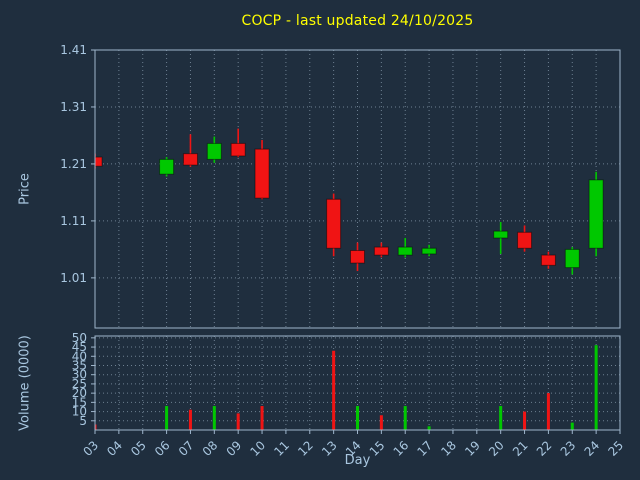 This screenshot has height=480, width=640. I want to click on price-axis-label: Price, so click(25, 189).